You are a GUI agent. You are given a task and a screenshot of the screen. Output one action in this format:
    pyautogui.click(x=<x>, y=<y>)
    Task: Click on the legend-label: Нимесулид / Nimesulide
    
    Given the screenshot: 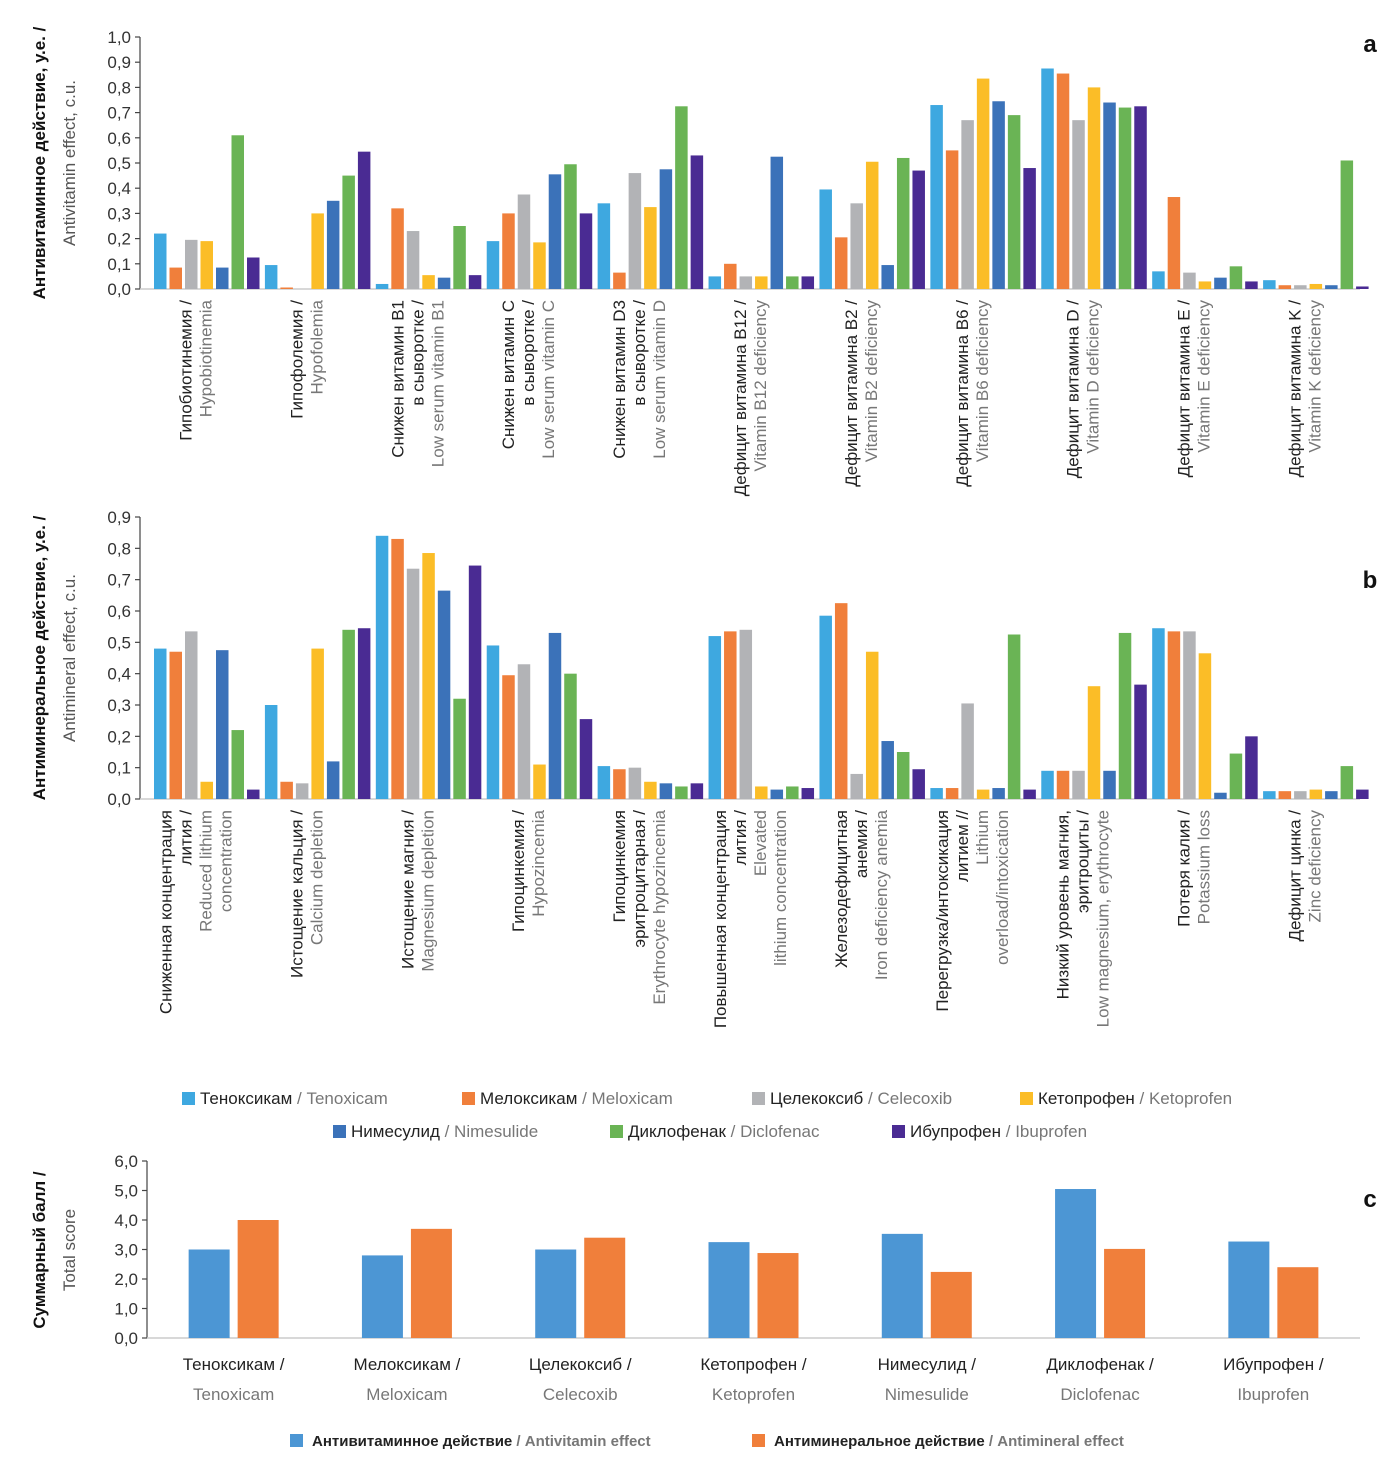 What is the action you would take?
    pyautogui.click(x=444, y=1131)
    